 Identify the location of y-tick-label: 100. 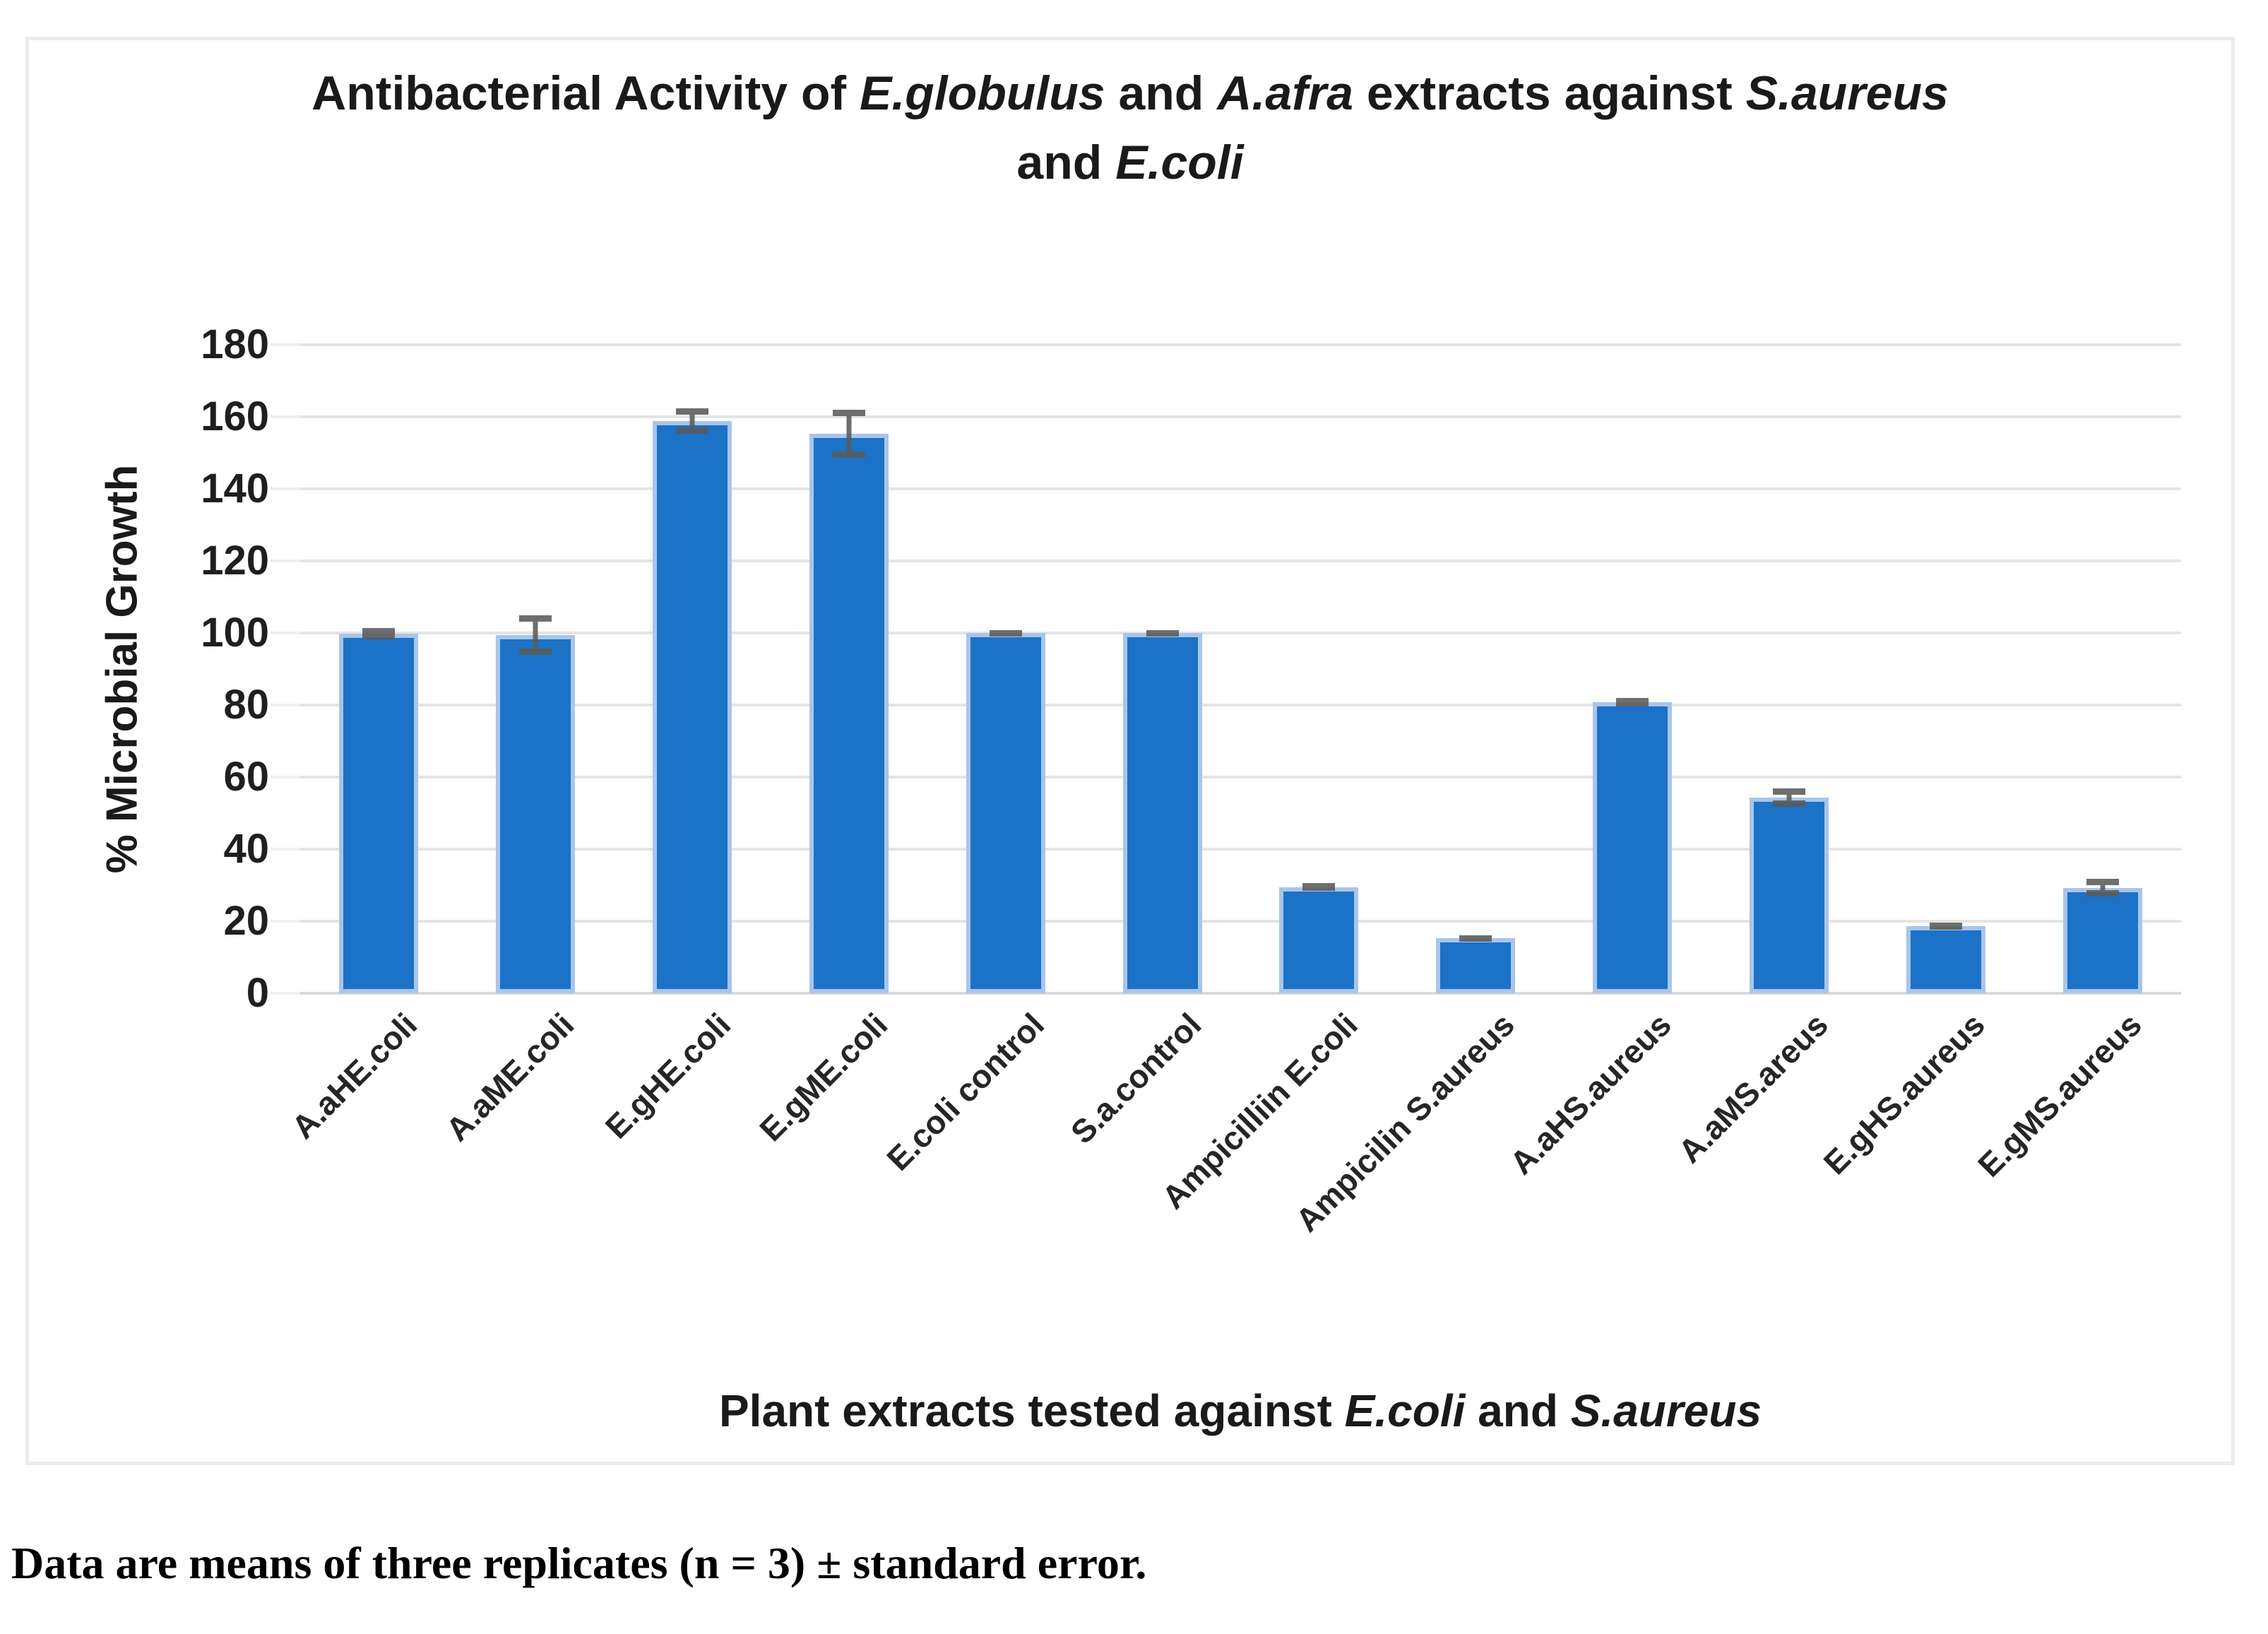
(235, 633).